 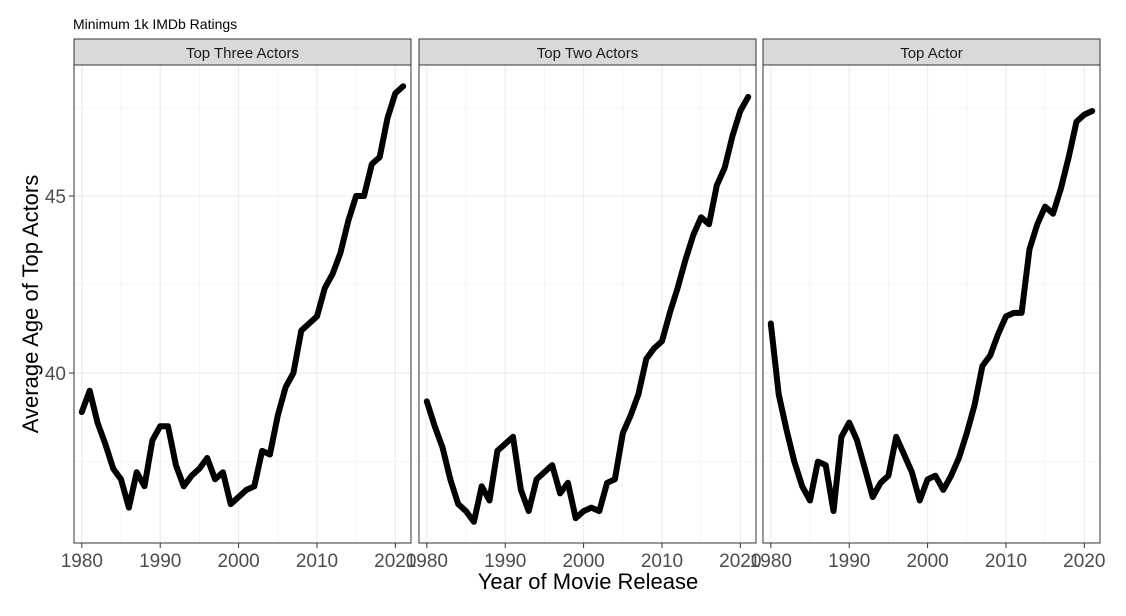 I want to click on facet-strip-label-2: Top Two Actors, so click(x=587, y=53).